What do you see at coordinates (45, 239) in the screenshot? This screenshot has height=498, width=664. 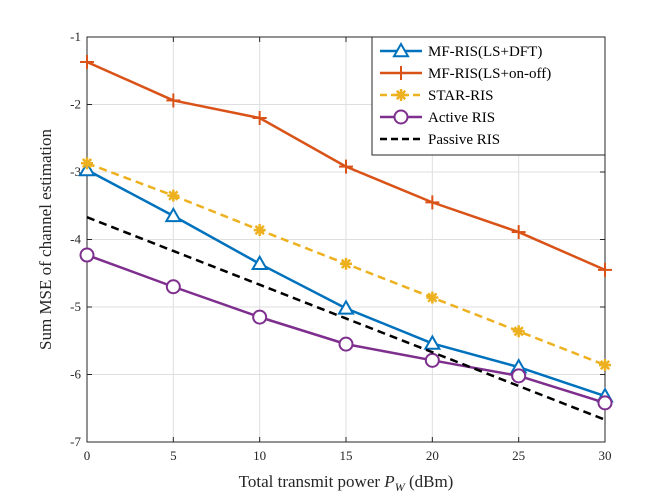 I see `y-axis-label: Sum MSE of channel estimation` at bounding box center [45, 239].